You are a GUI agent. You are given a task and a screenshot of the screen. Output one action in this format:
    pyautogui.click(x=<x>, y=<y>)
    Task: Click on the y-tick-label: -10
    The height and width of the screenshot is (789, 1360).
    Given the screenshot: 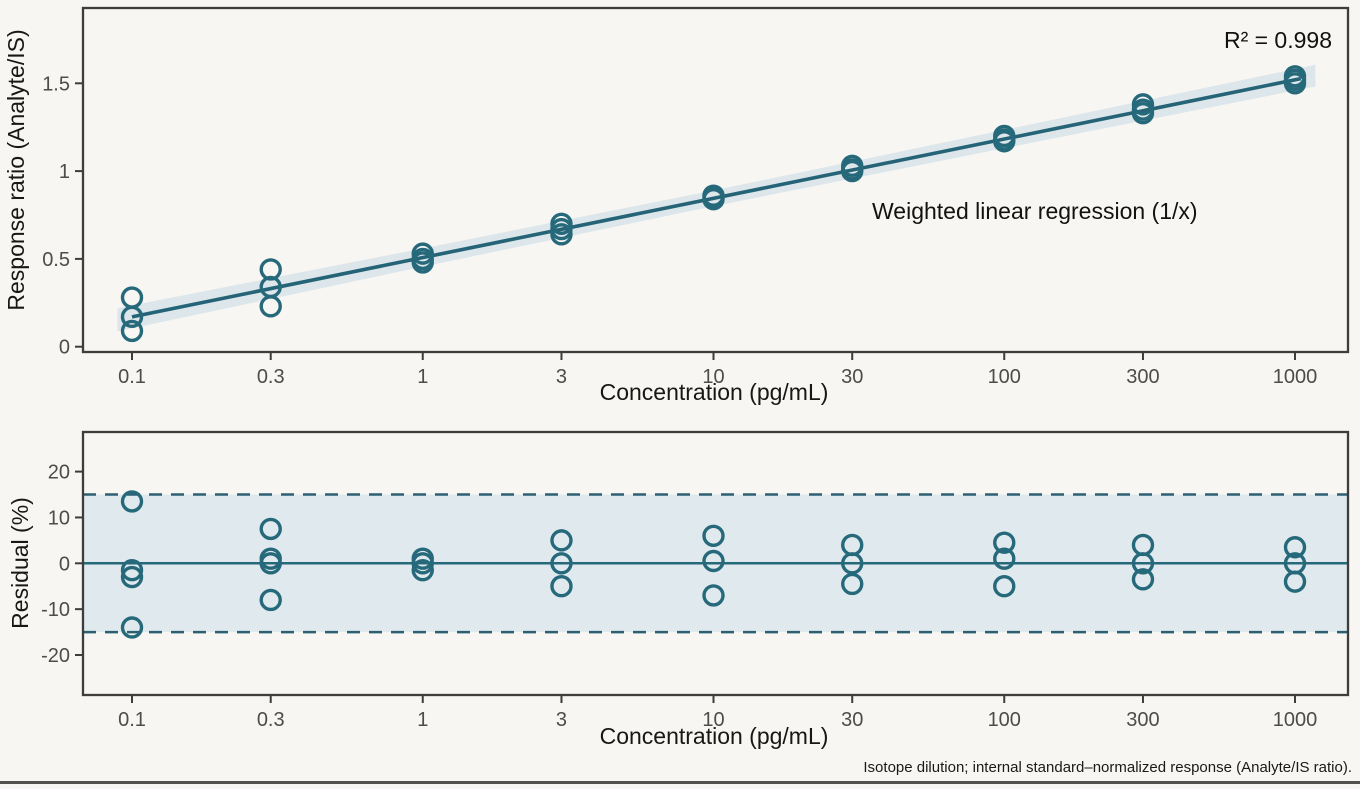 What is the action you would take?
    pyautogui.click(x=55, y=610)
    